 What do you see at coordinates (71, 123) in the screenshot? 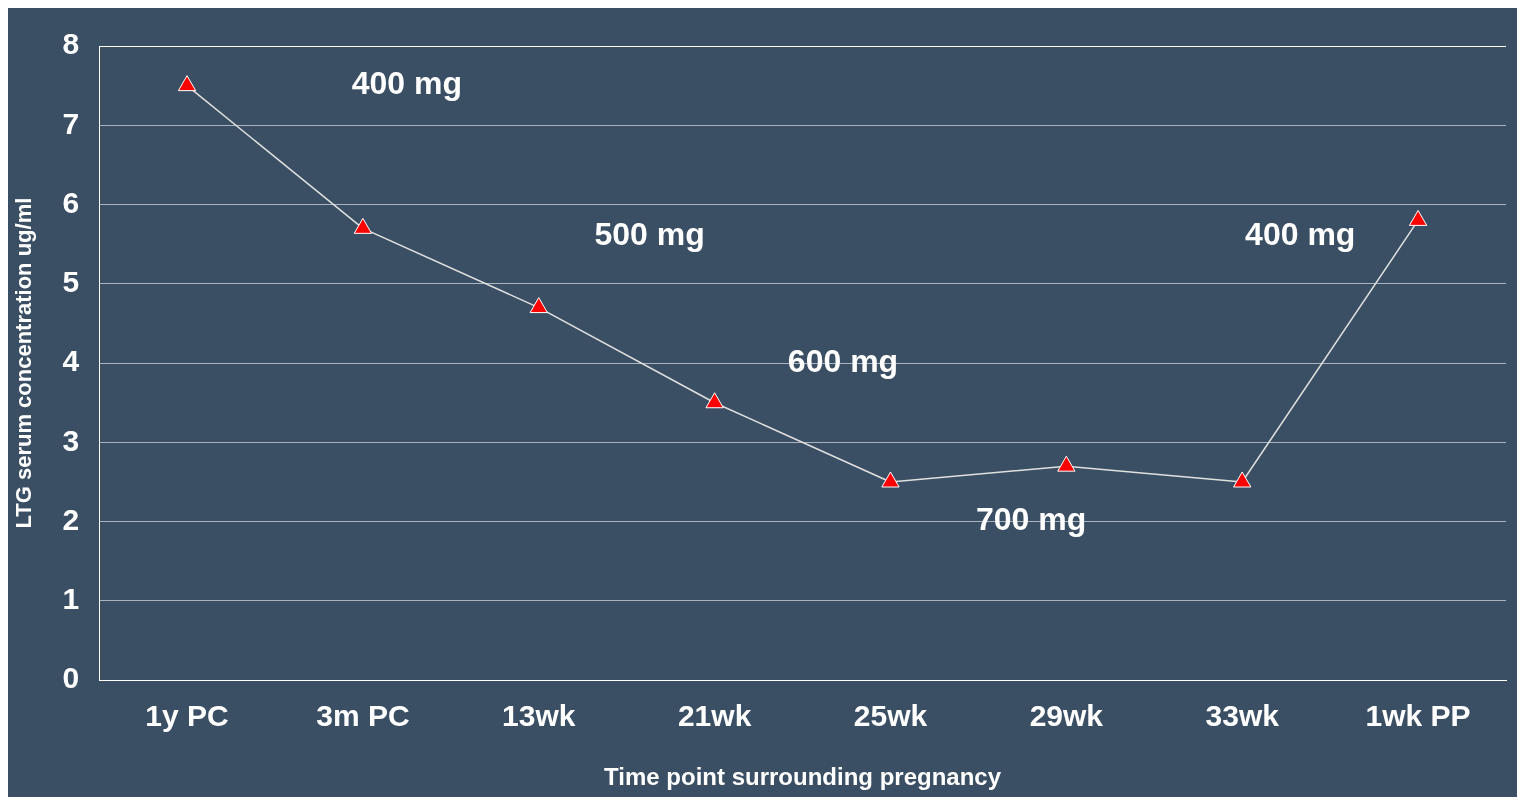
I see `y-tick-label: 7` at bounding box center [71, 123].